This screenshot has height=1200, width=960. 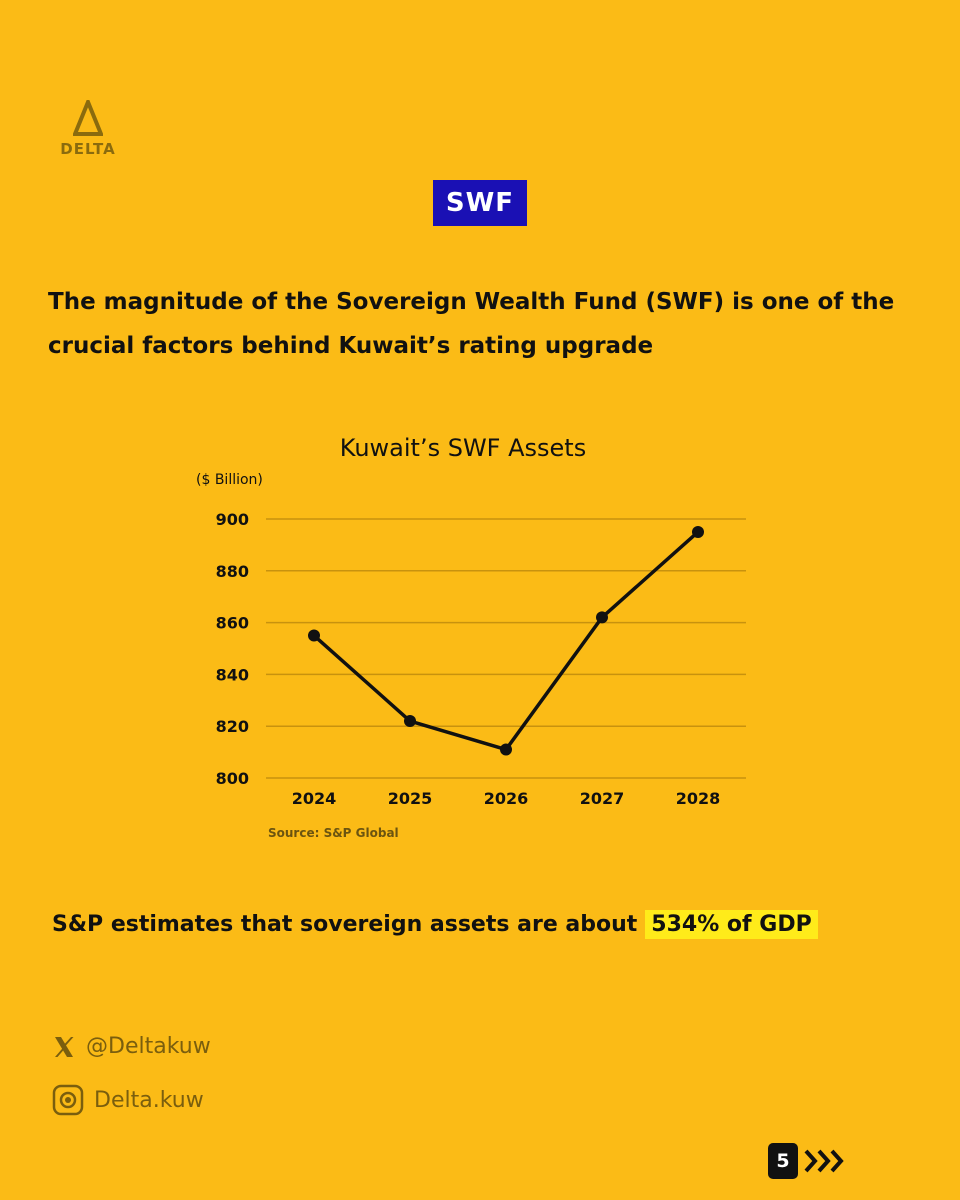 What do you see at coordinates (602, 617) in the screenshot?
I see `data-point-2027` at bounding box center [602, 617].